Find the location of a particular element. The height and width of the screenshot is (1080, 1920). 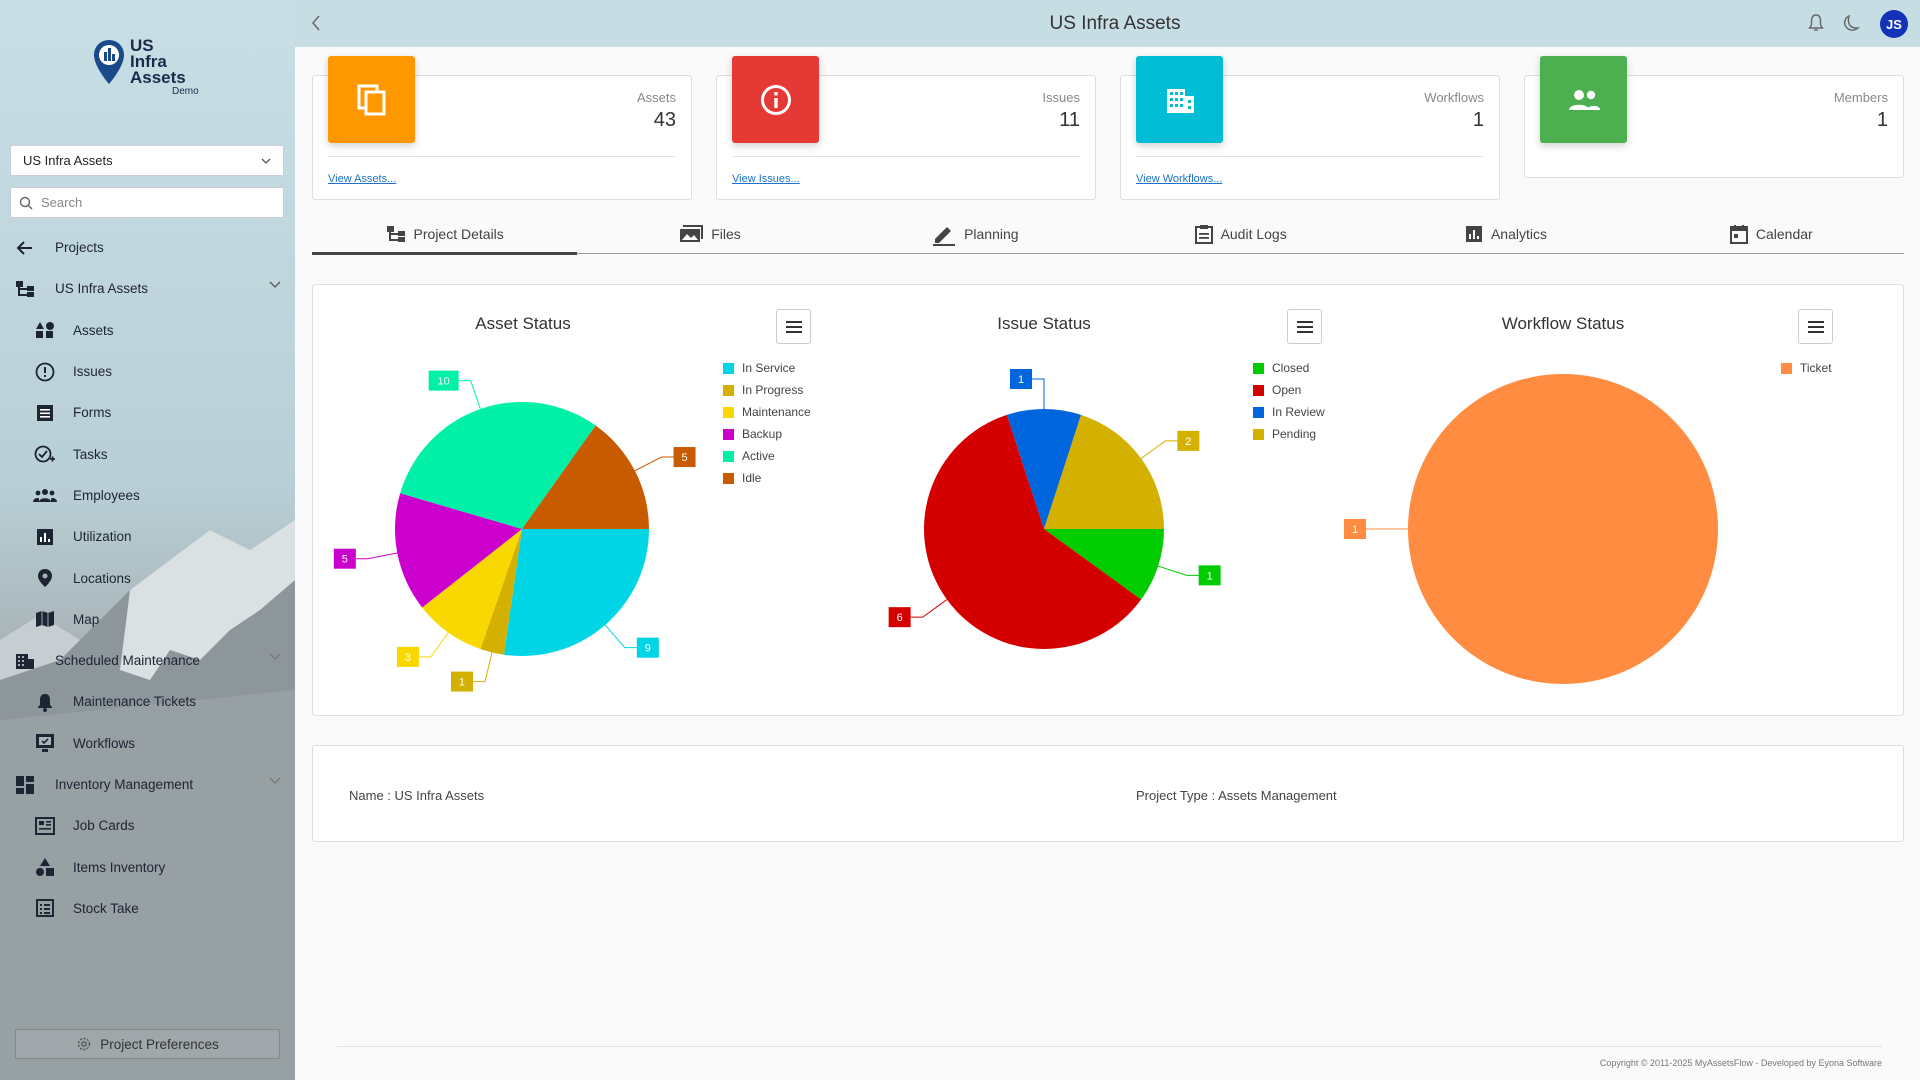

sidebar-item-inventory-management: Inventory Management is located at coordinates (147, 784).